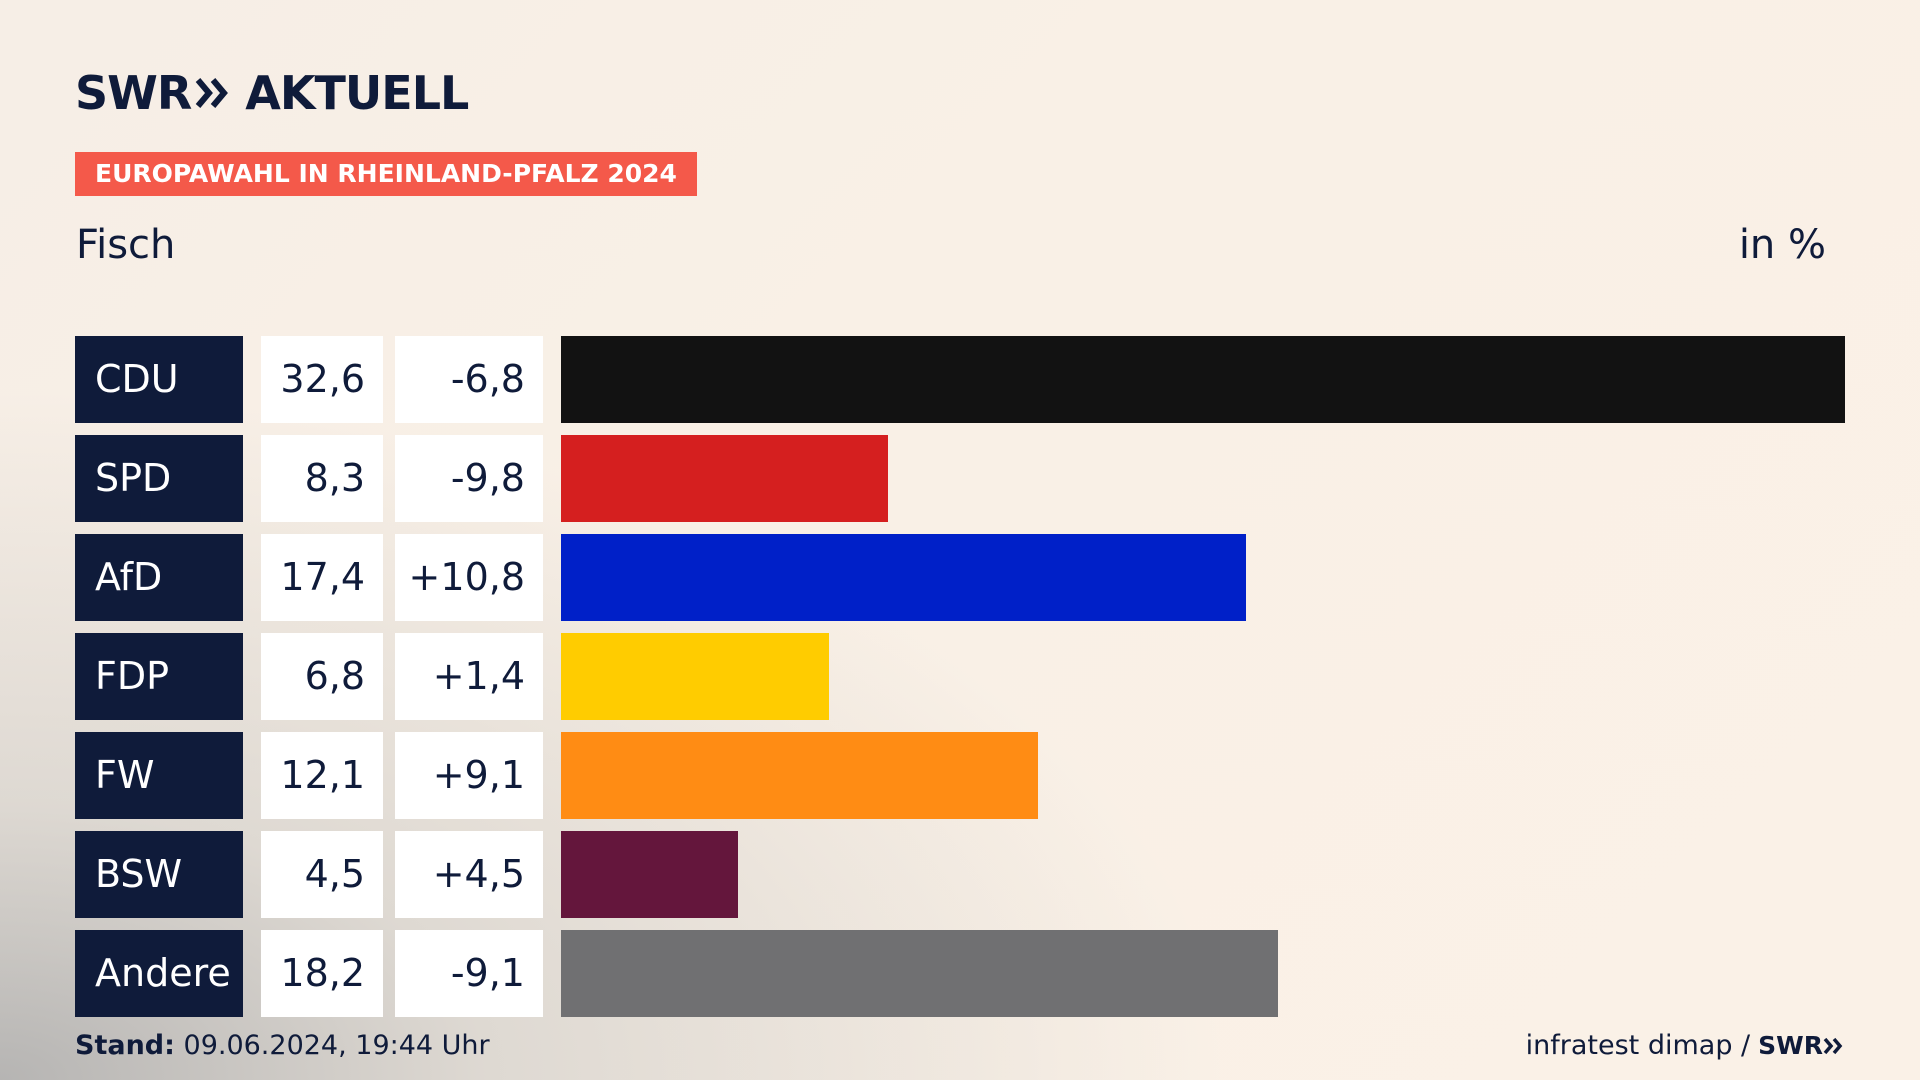 The width and height of the screenshot is (1920, 1080). I want to click on timestamp: Stand: 09.06.2024, 19:44 Uhr, so click(282, 1045).